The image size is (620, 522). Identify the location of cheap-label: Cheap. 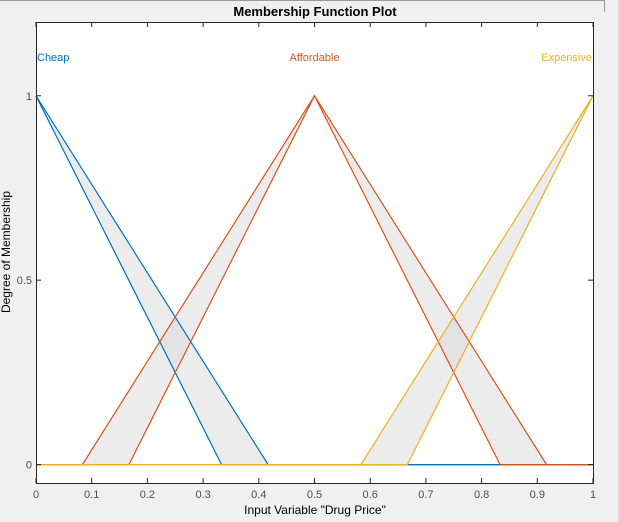
(53, 58).